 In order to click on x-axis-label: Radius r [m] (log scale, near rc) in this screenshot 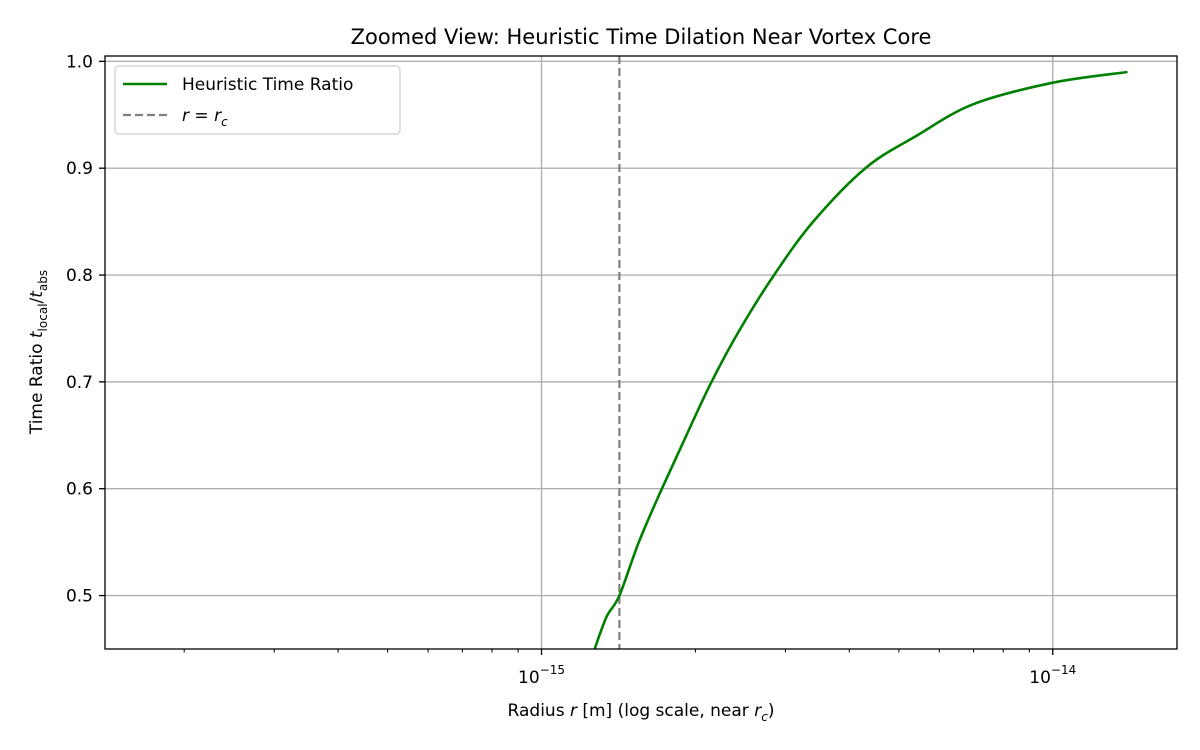, I will do `click(641, 712)`.